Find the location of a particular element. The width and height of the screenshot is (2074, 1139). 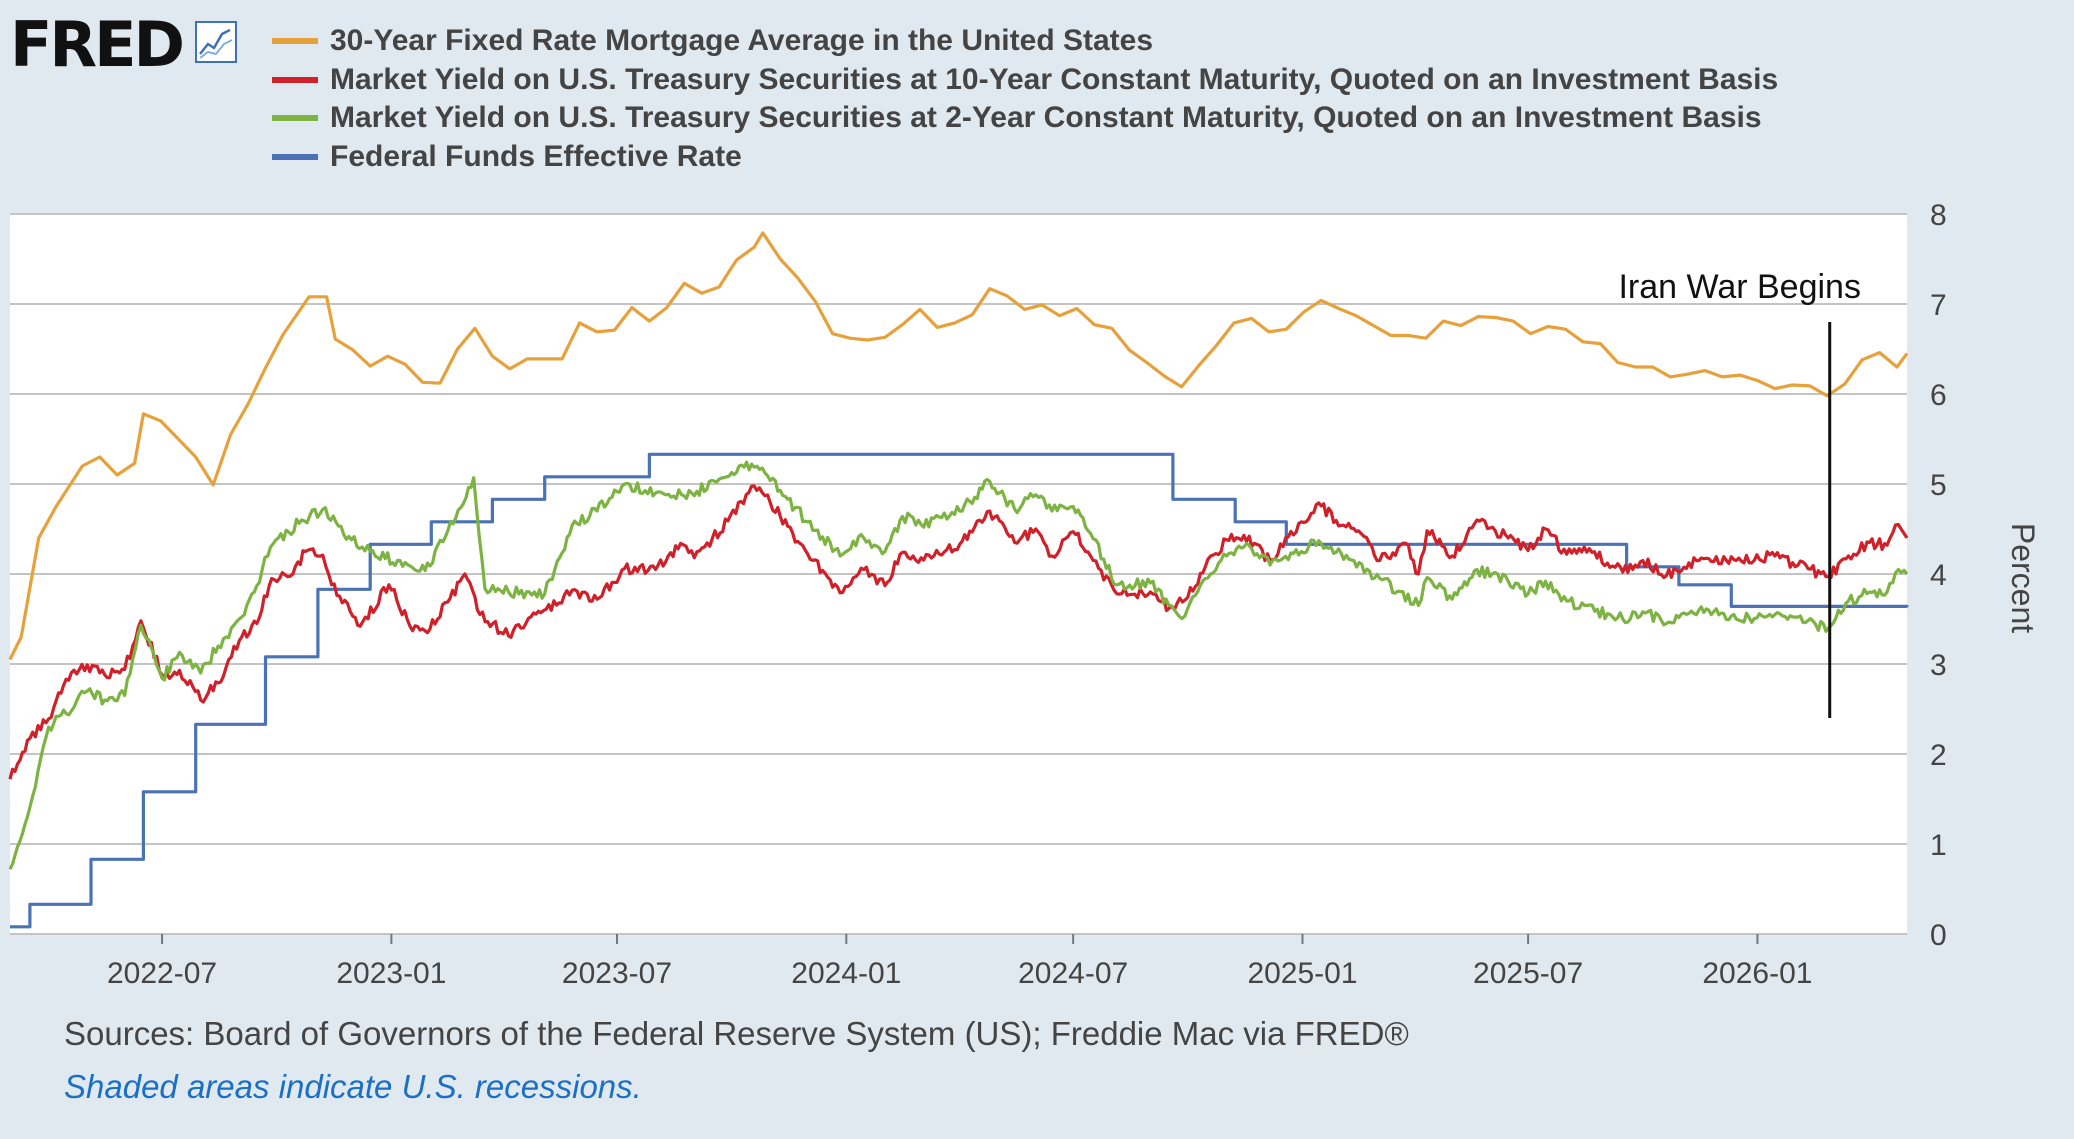

legend-swatch-fedfunds is located at coordinates (295, 156).